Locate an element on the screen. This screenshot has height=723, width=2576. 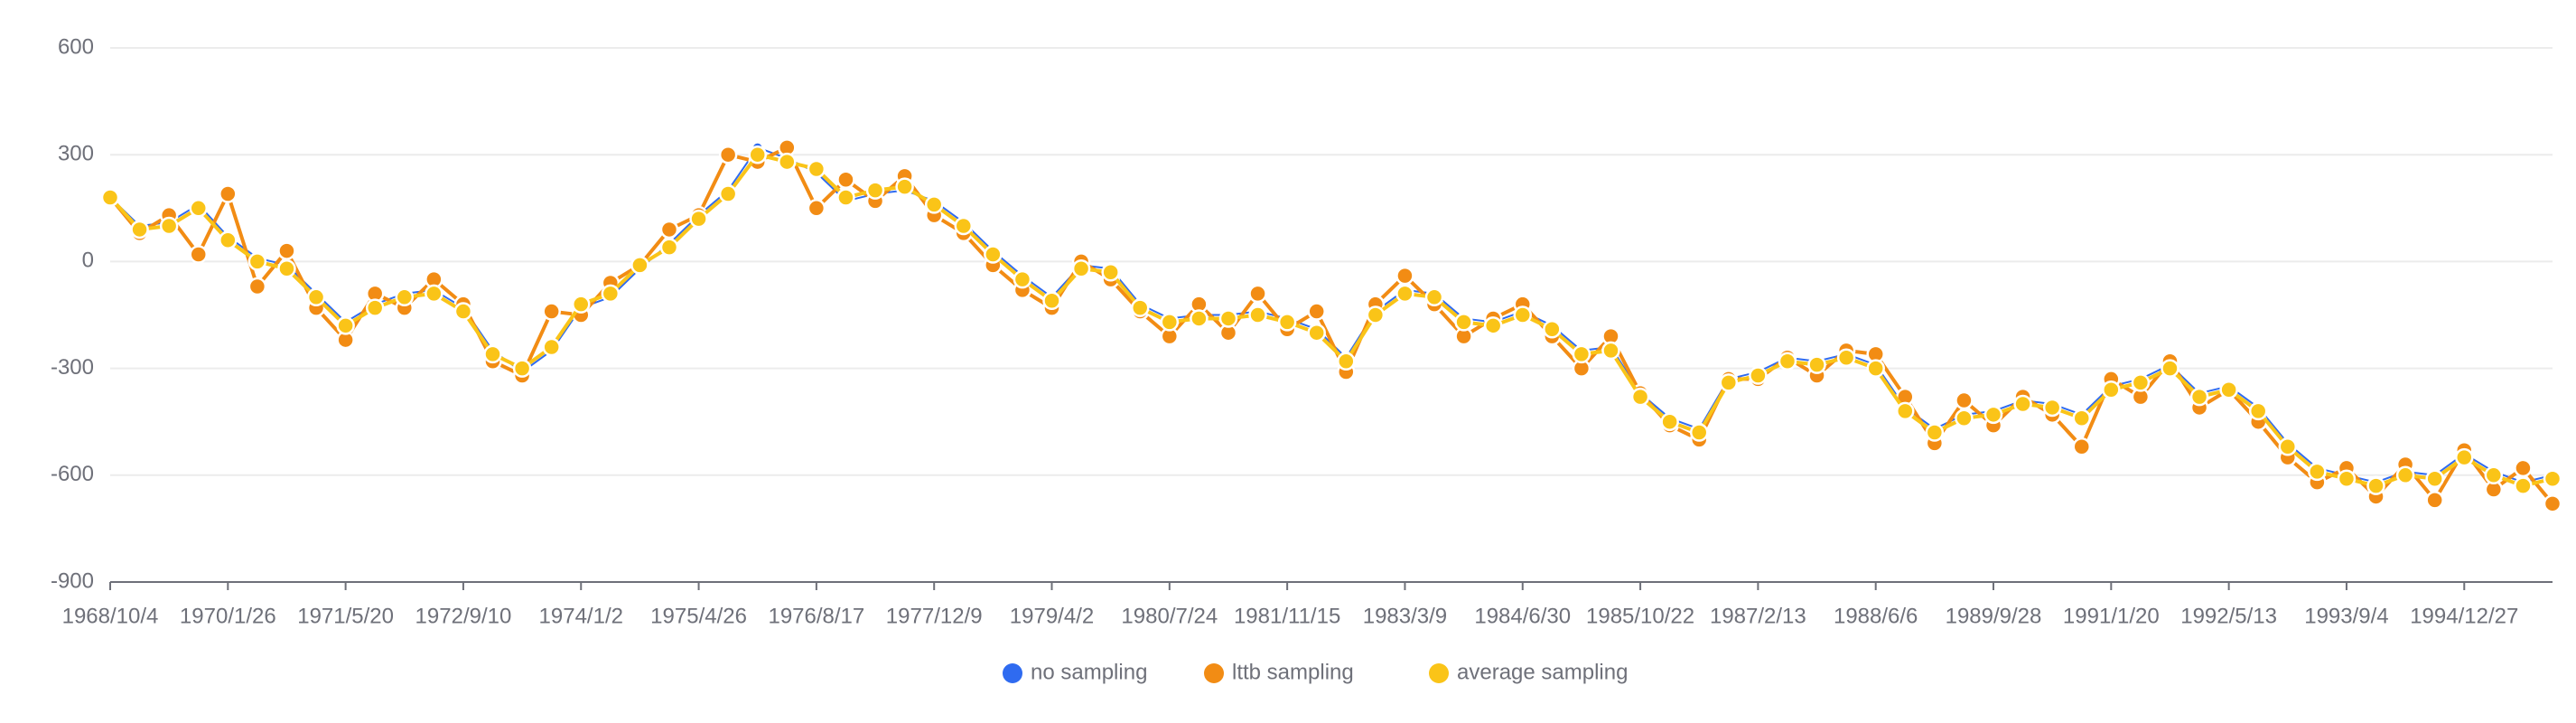
x-tick-label: 1983/3/9 is located at coordinates (1405, 616).